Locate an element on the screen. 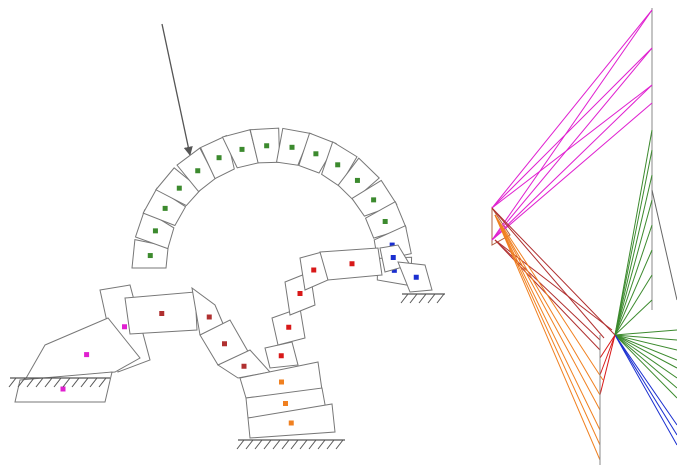  voussoir is located at coordinates (82, 349).